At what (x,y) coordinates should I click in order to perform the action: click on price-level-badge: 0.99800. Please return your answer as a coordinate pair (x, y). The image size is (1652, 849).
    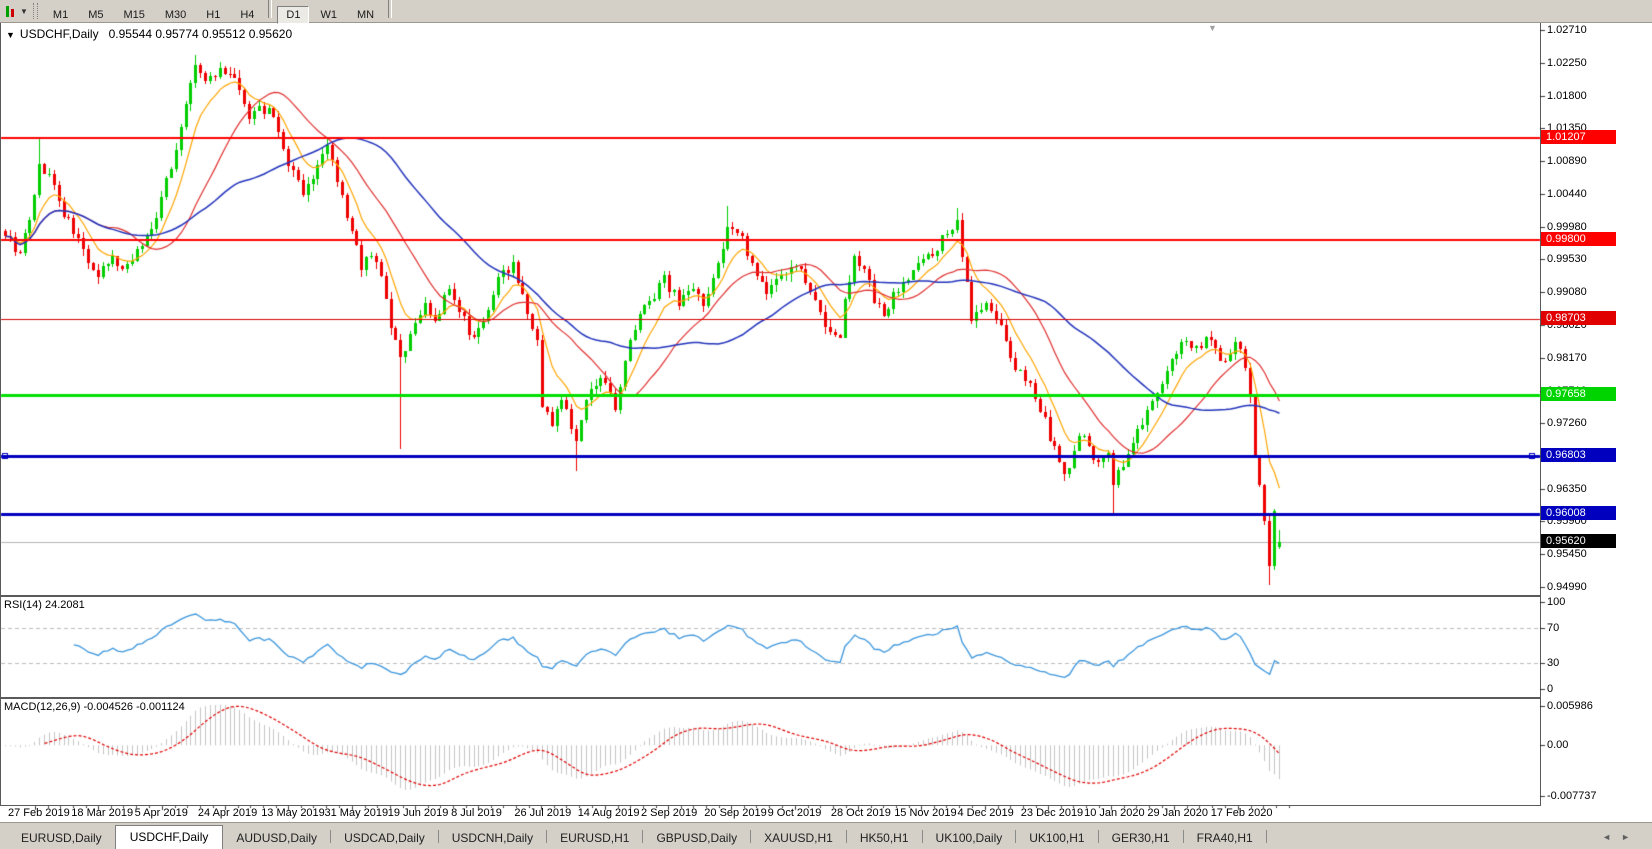
    Looking at the image, I should click on (1578, 238).